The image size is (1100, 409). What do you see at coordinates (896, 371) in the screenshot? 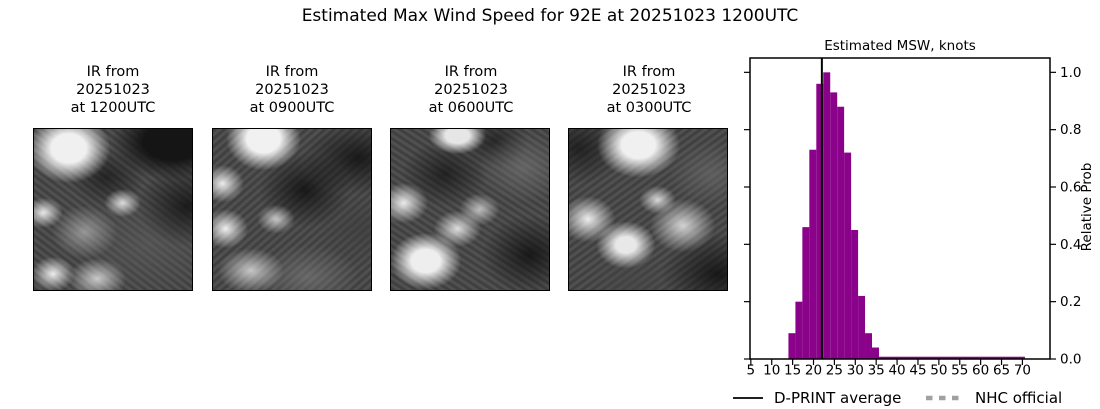
I see `x-axis-tick-label: 40` at bounding box center [896, 371].